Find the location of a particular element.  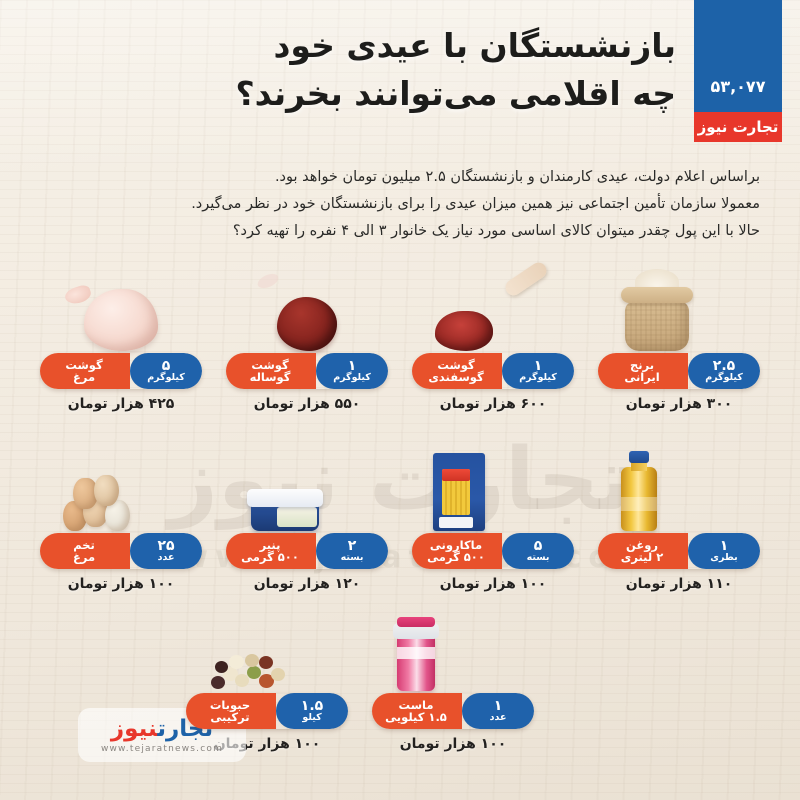

product-name-line2: گوسفندی is located at coordinates (456, 377).